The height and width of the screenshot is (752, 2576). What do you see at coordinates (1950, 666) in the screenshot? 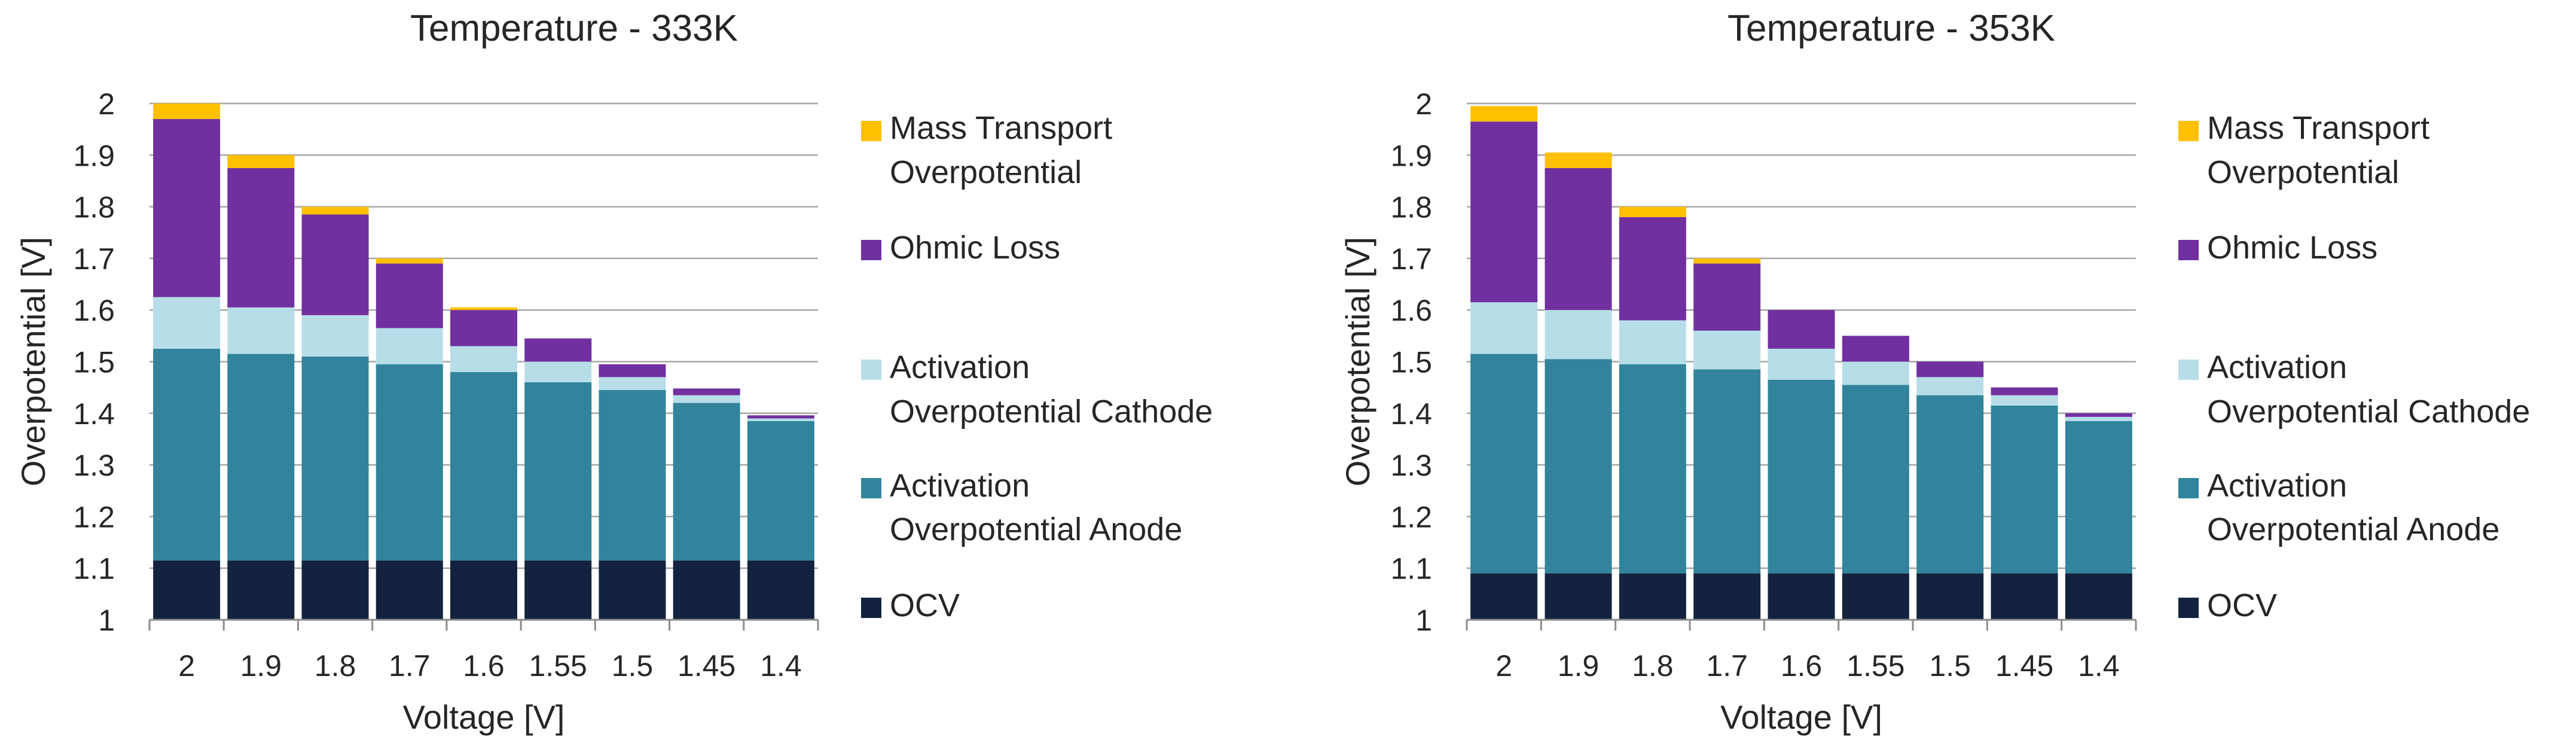
I see `x-tick-label: 1.5` at bounding box center [1950, 666].